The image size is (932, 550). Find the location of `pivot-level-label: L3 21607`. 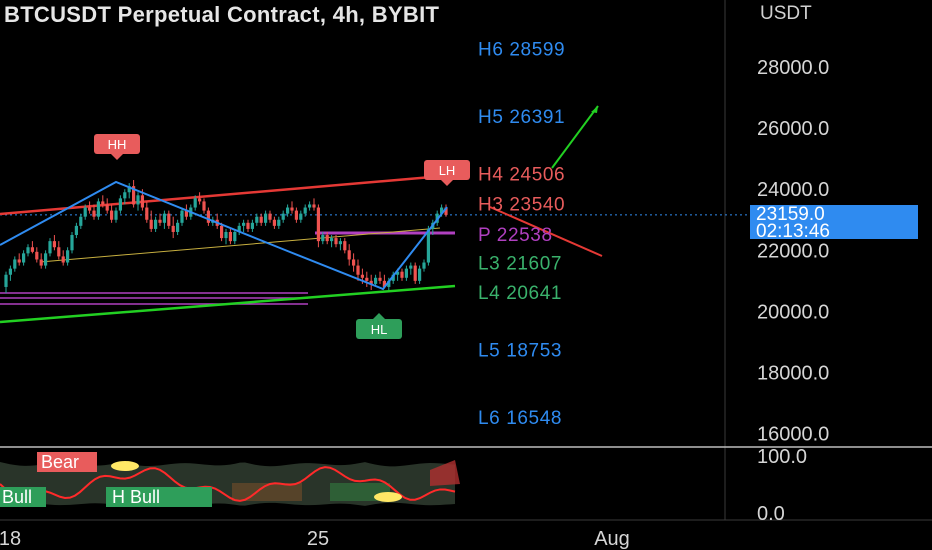

pivot-level-label: L3 21607 is located at coordinates (520, 263).